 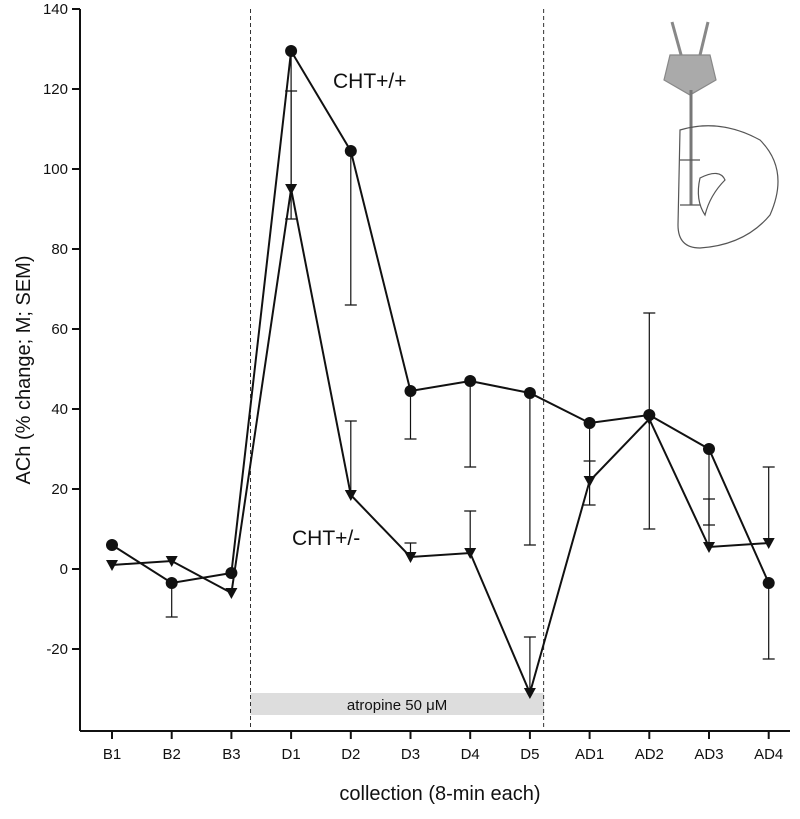 I want to click on x-tick-label: AD2, so click(x=649, y=754).